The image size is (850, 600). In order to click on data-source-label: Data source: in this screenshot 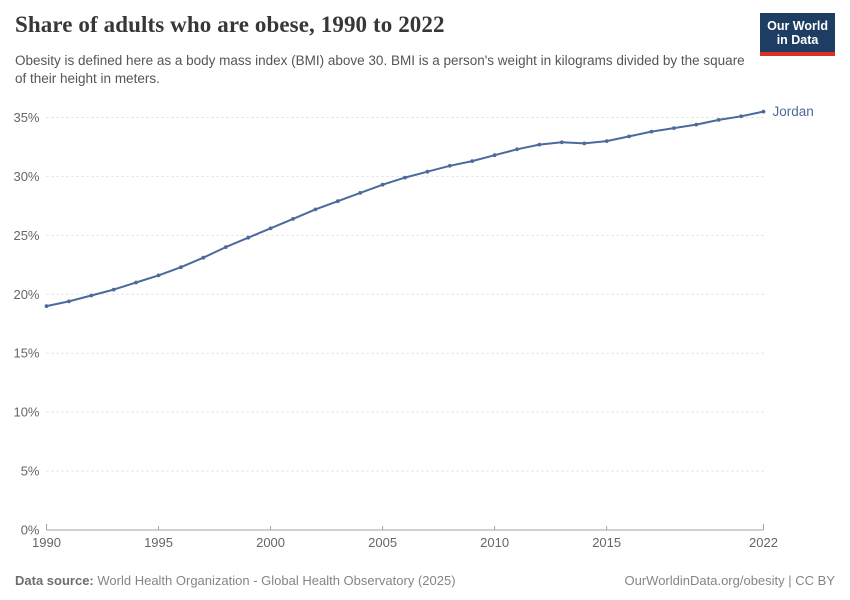, I will do `click(54, 580)`.